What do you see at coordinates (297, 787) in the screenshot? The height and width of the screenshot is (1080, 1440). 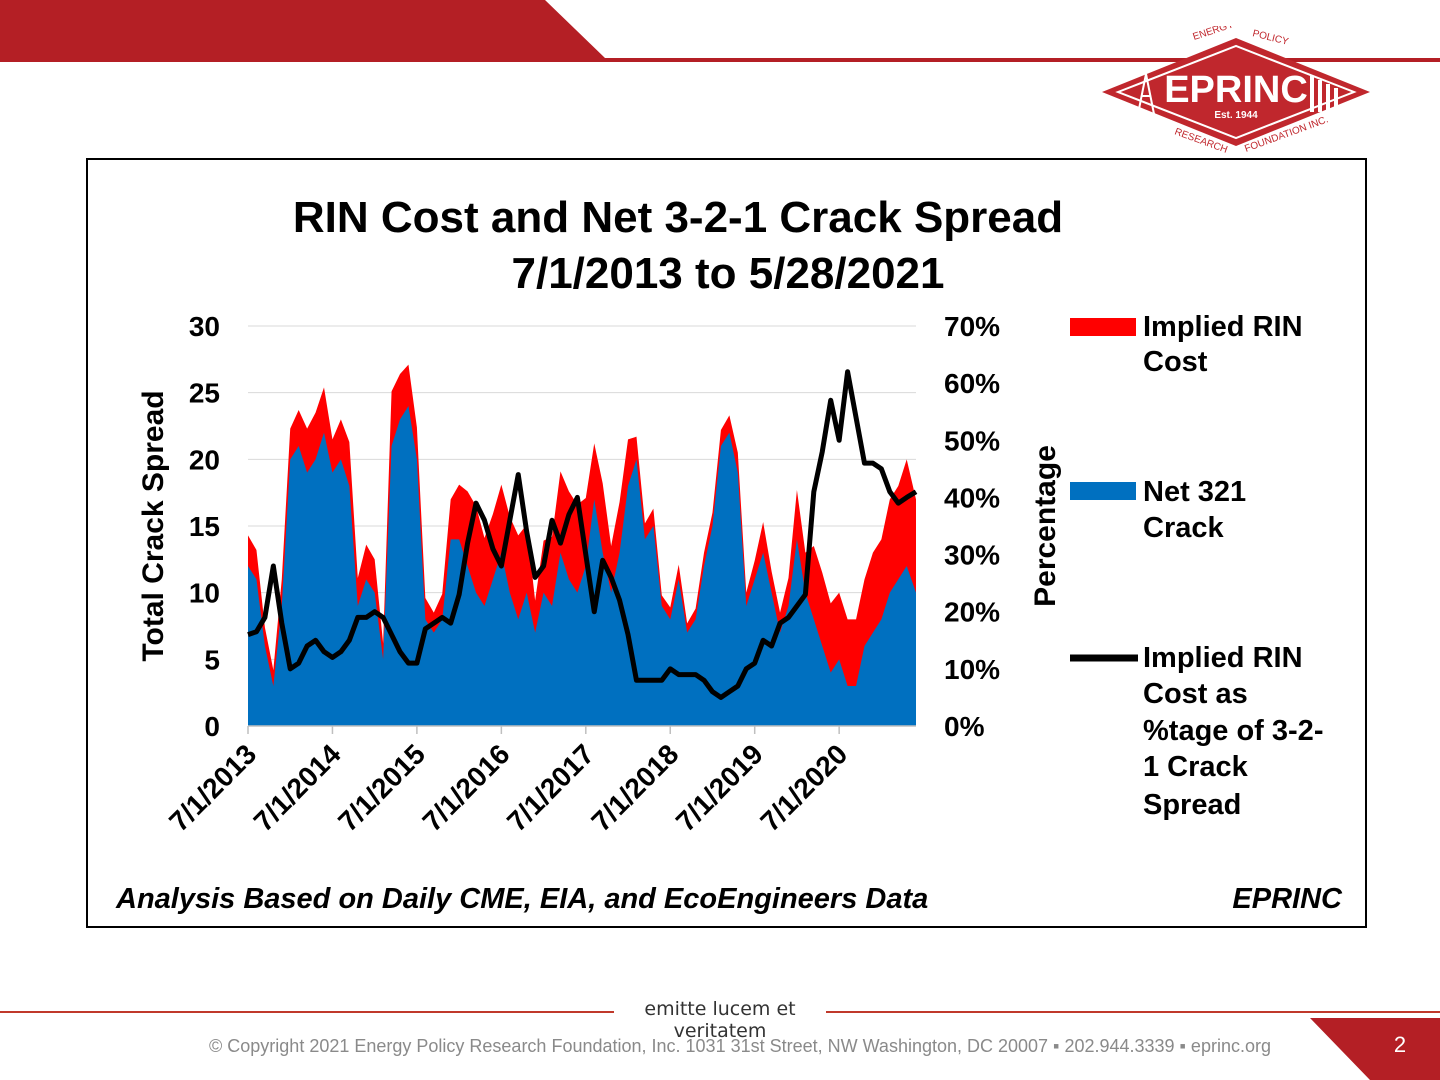 I see `x-tick-label: 7/1/2014` at bounding box center [297, 787].